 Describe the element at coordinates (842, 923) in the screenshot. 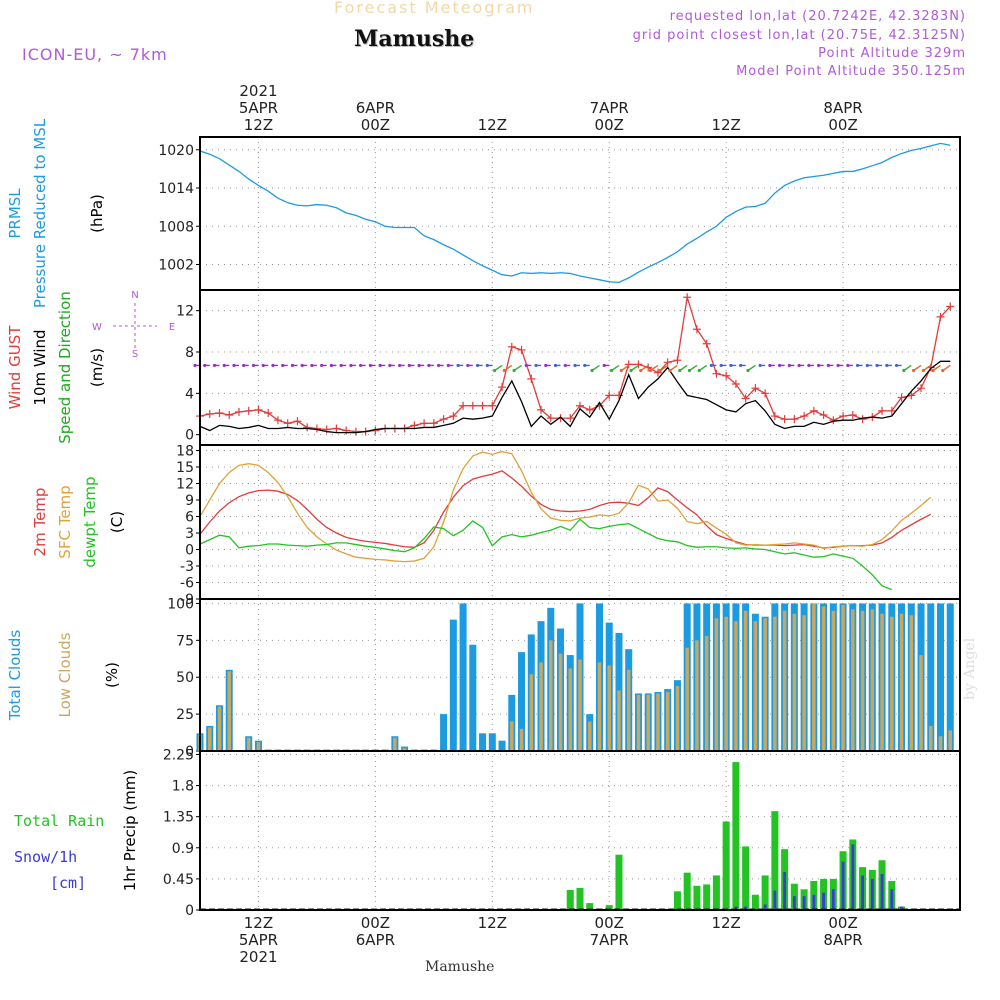

I see `bottom-time-label-5-0: 00Z` at that location.